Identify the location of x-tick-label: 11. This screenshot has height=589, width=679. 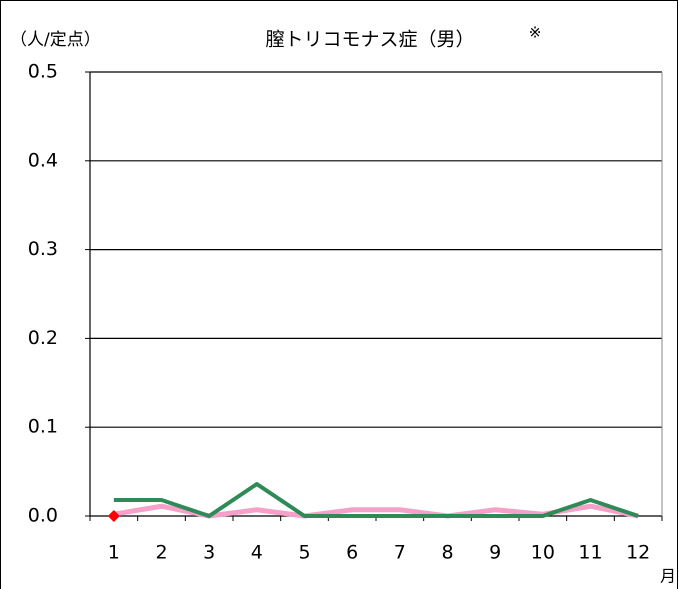
(590, 553).